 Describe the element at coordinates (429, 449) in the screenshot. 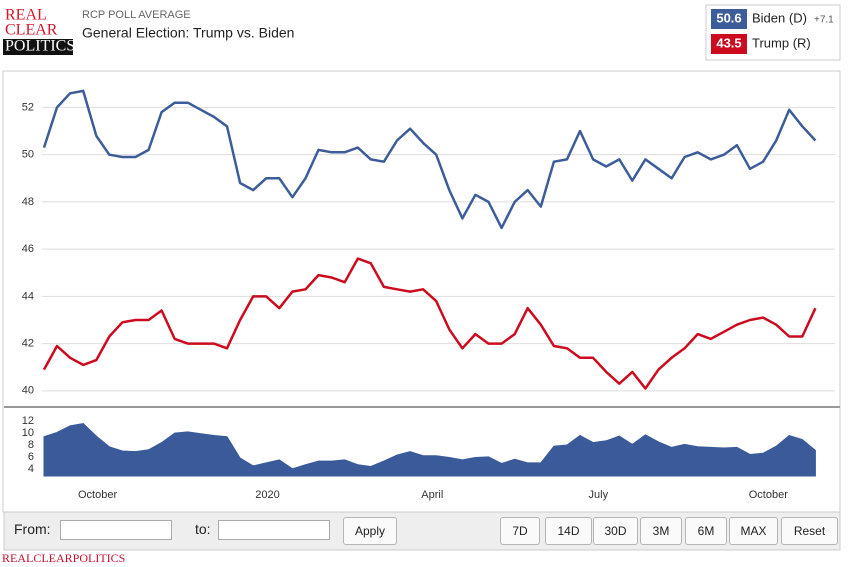

I see `spread-area` at that location.